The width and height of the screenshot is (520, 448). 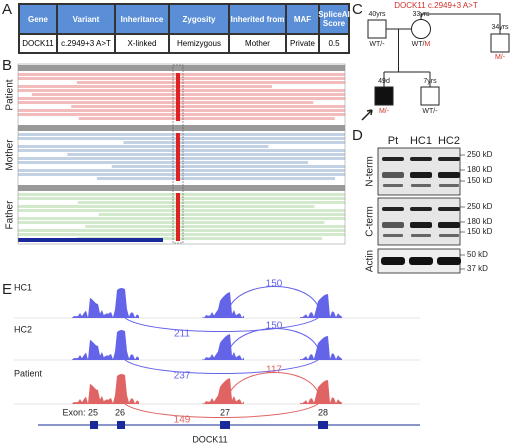 I want to click on panel-label: B, so click(x=7, y=65).